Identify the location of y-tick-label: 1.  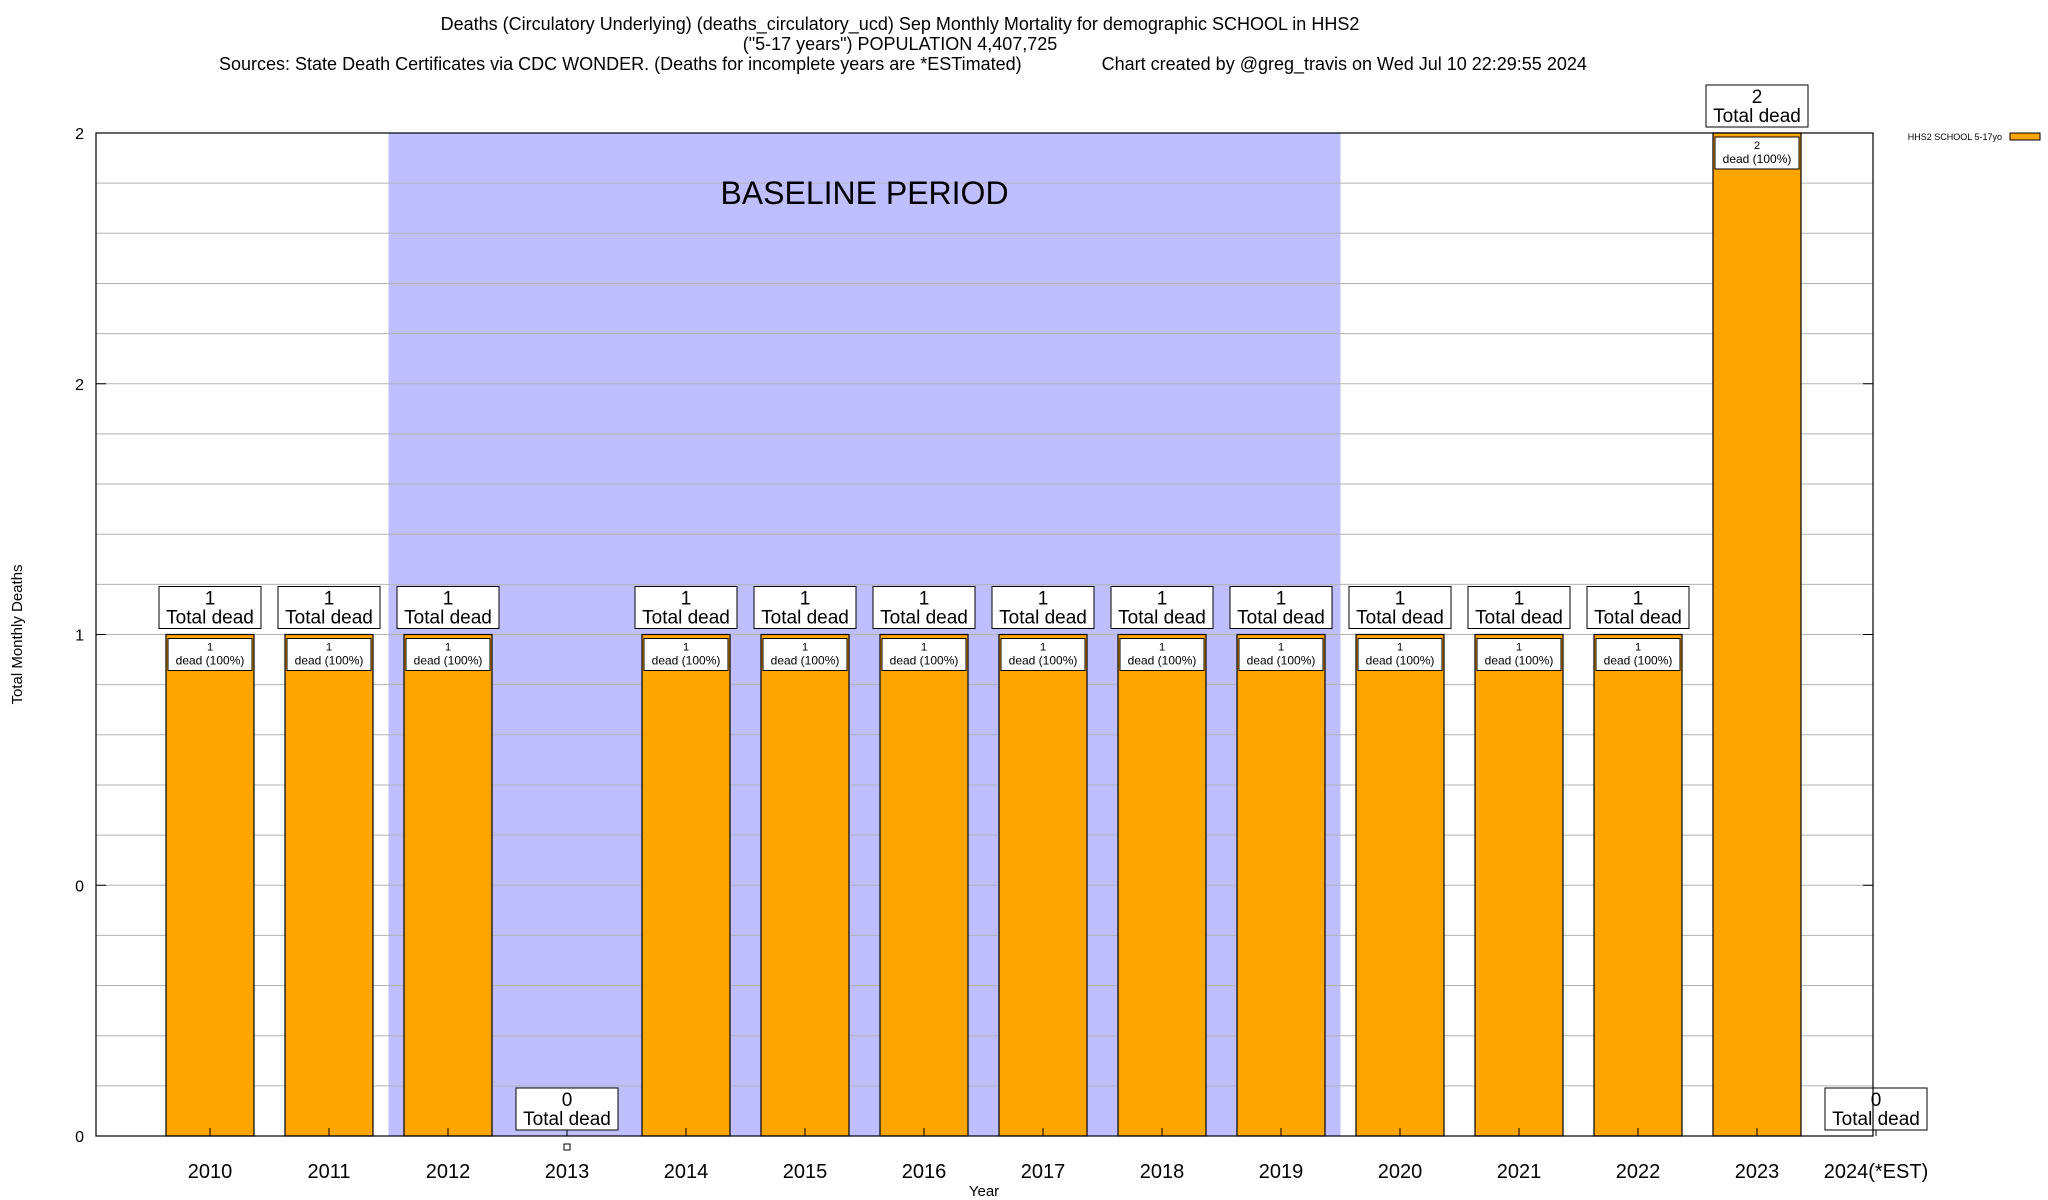
(79, 636).